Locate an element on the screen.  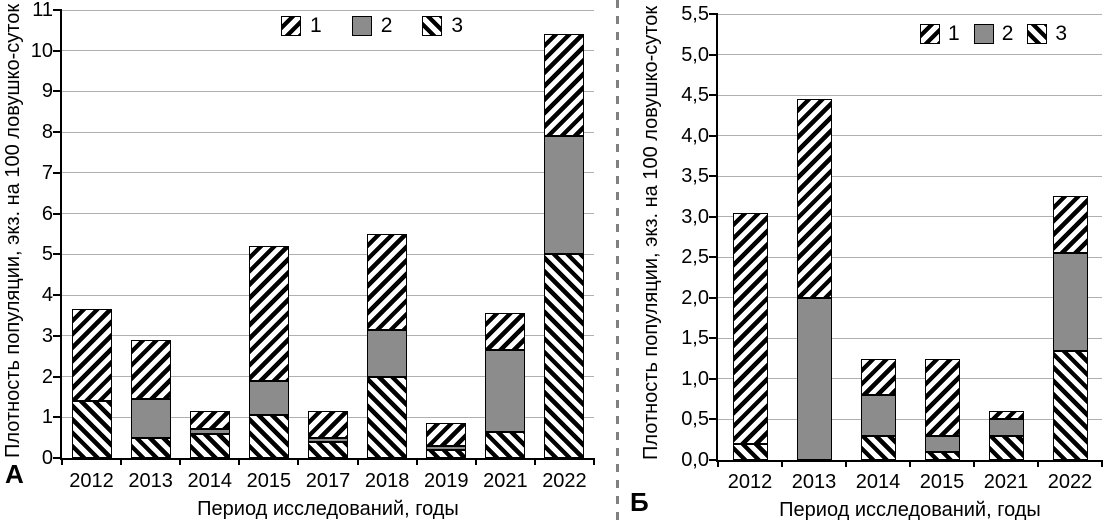
y-tick-label: 4 is located at coordinates (47, 295).